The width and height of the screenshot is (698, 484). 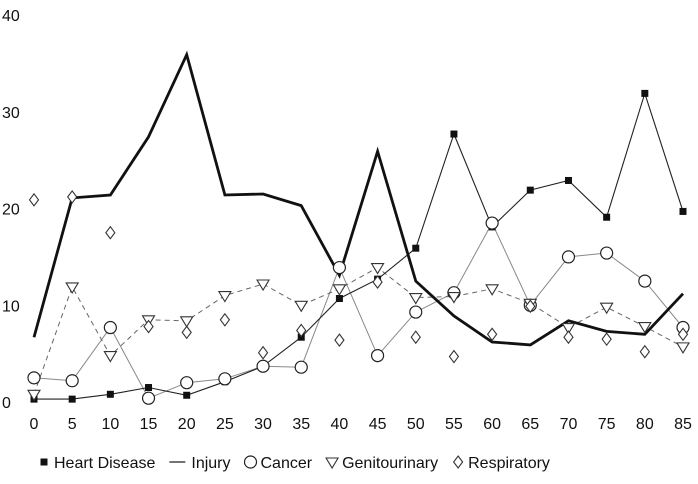 I want to click on legend-label: Respiratory, so click(x=509, y=463).